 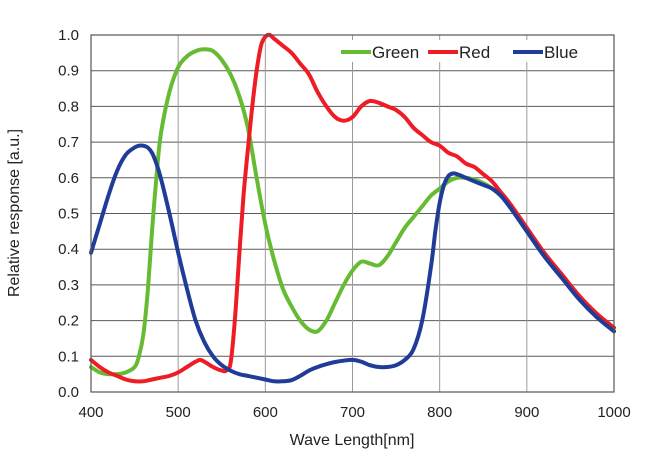 What do you see at coordinates (68, 321) in the screenshot?
I see `y-tick-label: 0.2` at bounding box center [68, 321].